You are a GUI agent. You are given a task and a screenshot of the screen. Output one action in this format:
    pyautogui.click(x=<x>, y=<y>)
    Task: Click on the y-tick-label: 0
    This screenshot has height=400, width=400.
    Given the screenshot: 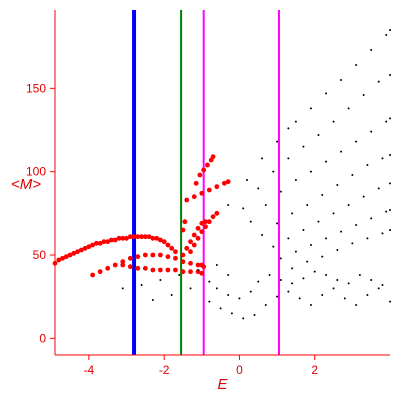 What is the action you would take?
    pyautogui.click(x=42, y=338)
    